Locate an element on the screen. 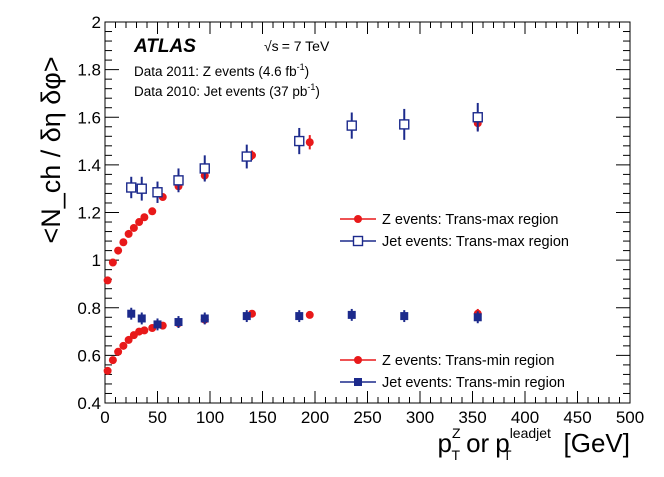 This screenshot has width=664, height=477. legend-label: Jet events: Trans-max region is located at coordinates (475, 242).